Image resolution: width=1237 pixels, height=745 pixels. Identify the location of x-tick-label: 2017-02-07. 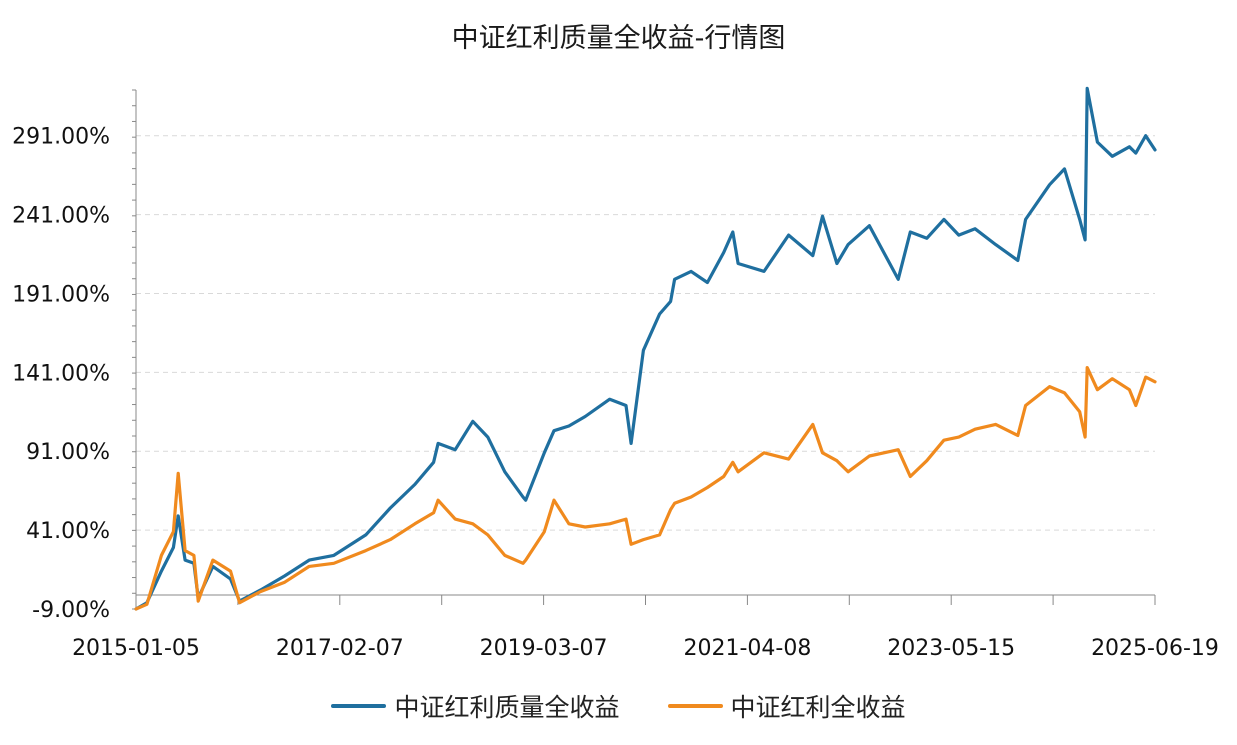
(340, 648).